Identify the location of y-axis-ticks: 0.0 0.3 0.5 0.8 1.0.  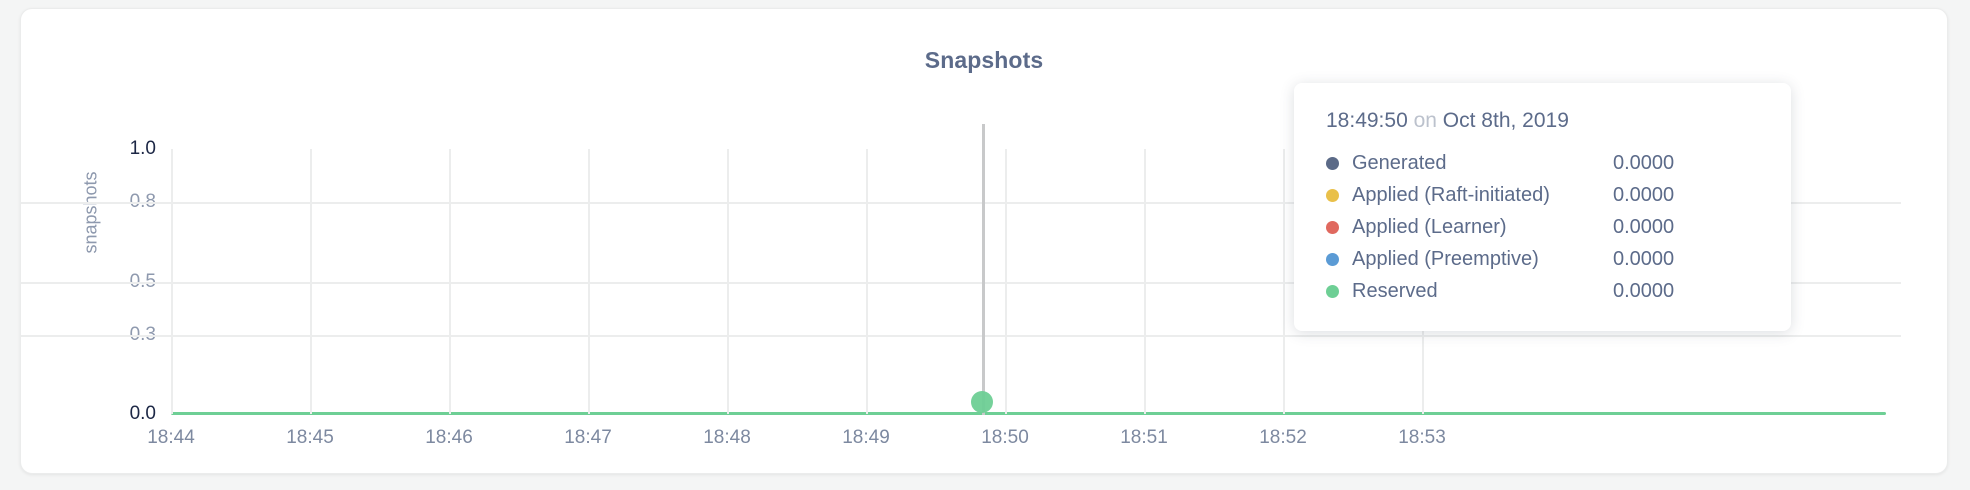
(126, 281).